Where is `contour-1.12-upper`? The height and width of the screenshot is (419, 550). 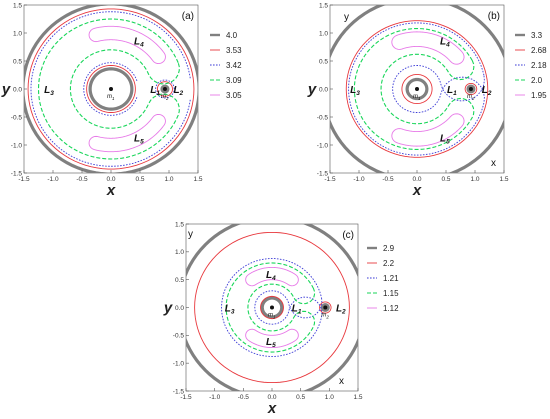 contour-1.12-upper is located at coordinates (272, 276).